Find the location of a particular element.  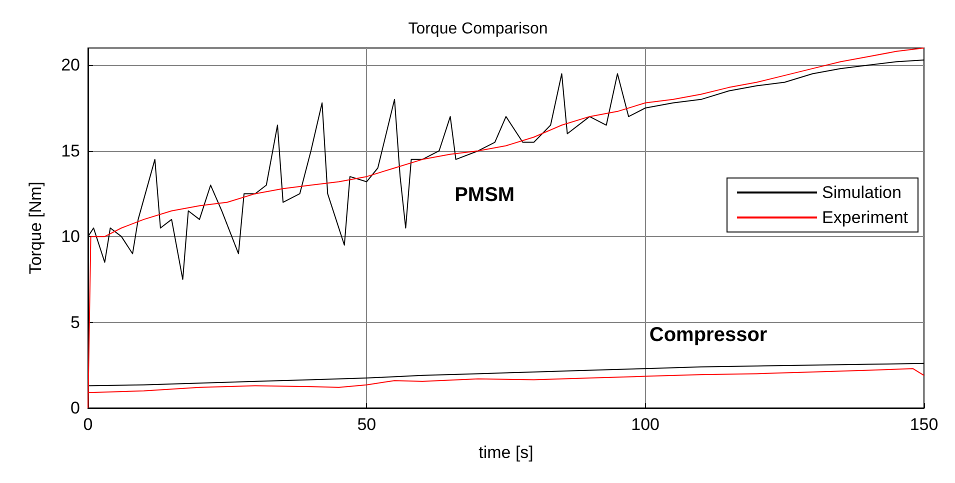

annotation: Compressor is located at coordinates (708, 335).